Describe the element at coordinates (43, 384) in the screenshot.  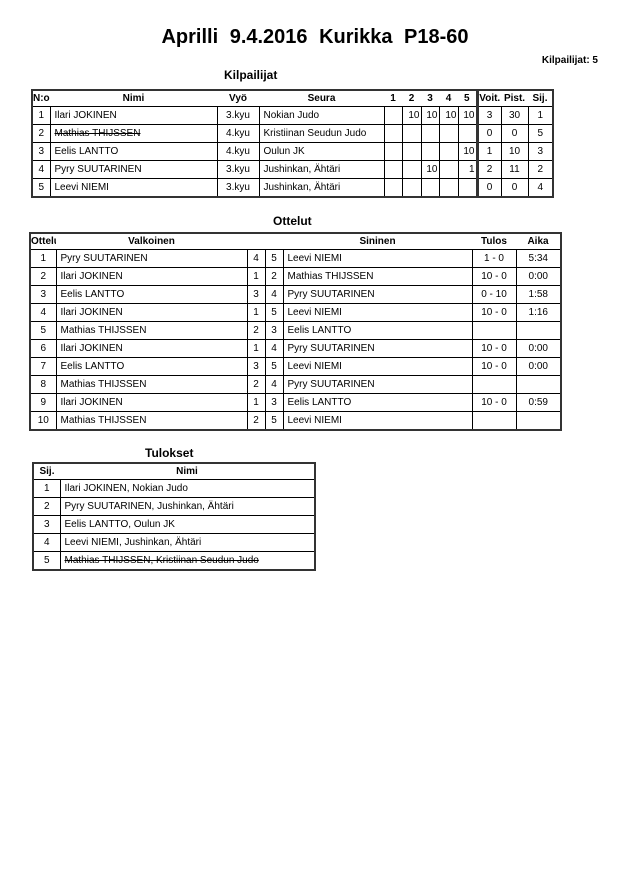
I see `match-number: 8` at that location.